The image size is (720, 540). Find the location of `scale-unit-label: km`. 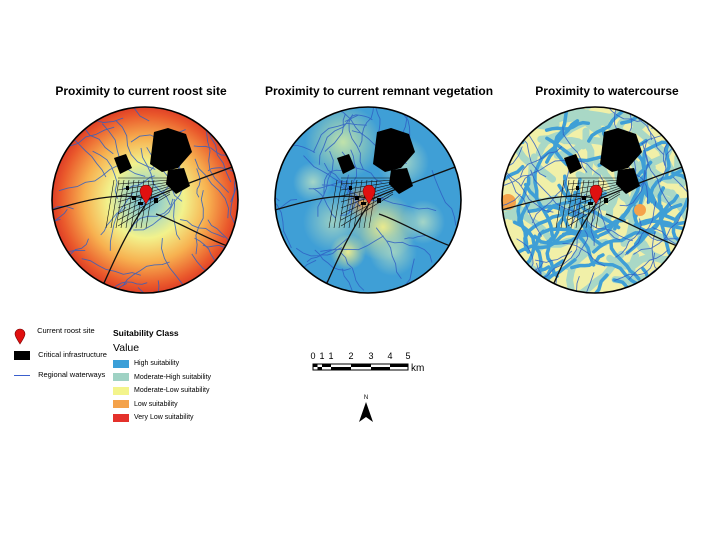

scale-unit-label: km is located at coordinates (417, 368).